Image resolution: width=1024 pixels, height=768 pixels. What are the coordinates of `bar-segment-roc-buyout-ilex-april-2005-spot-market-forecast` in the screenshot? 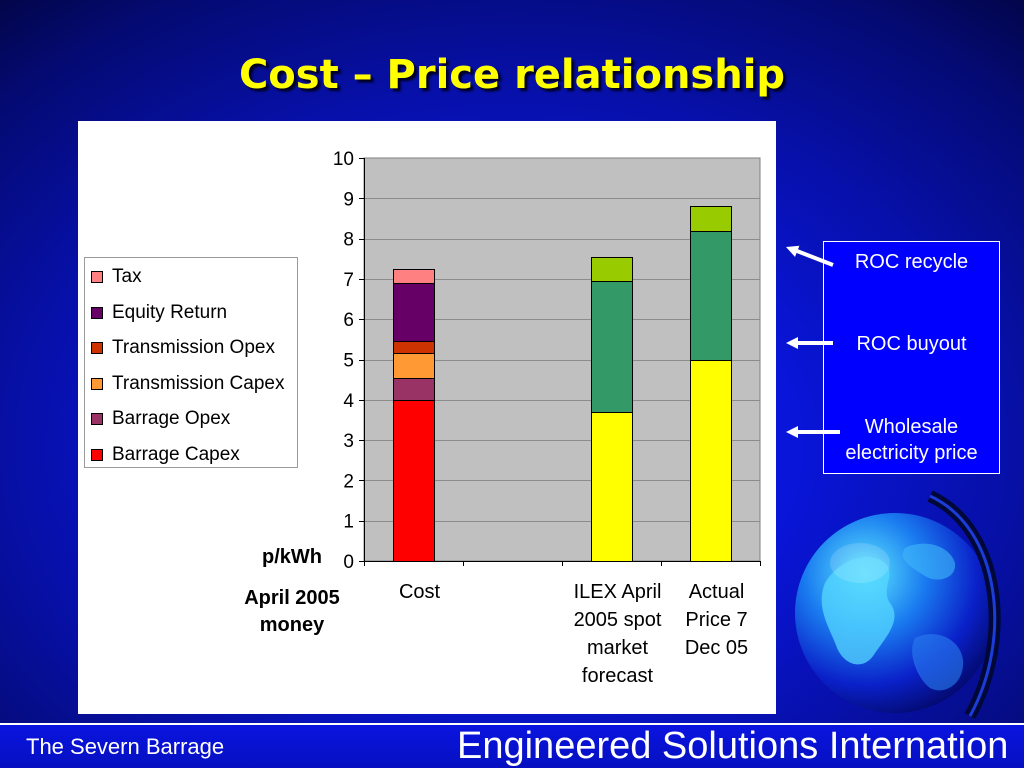 It's located at (612, 347).